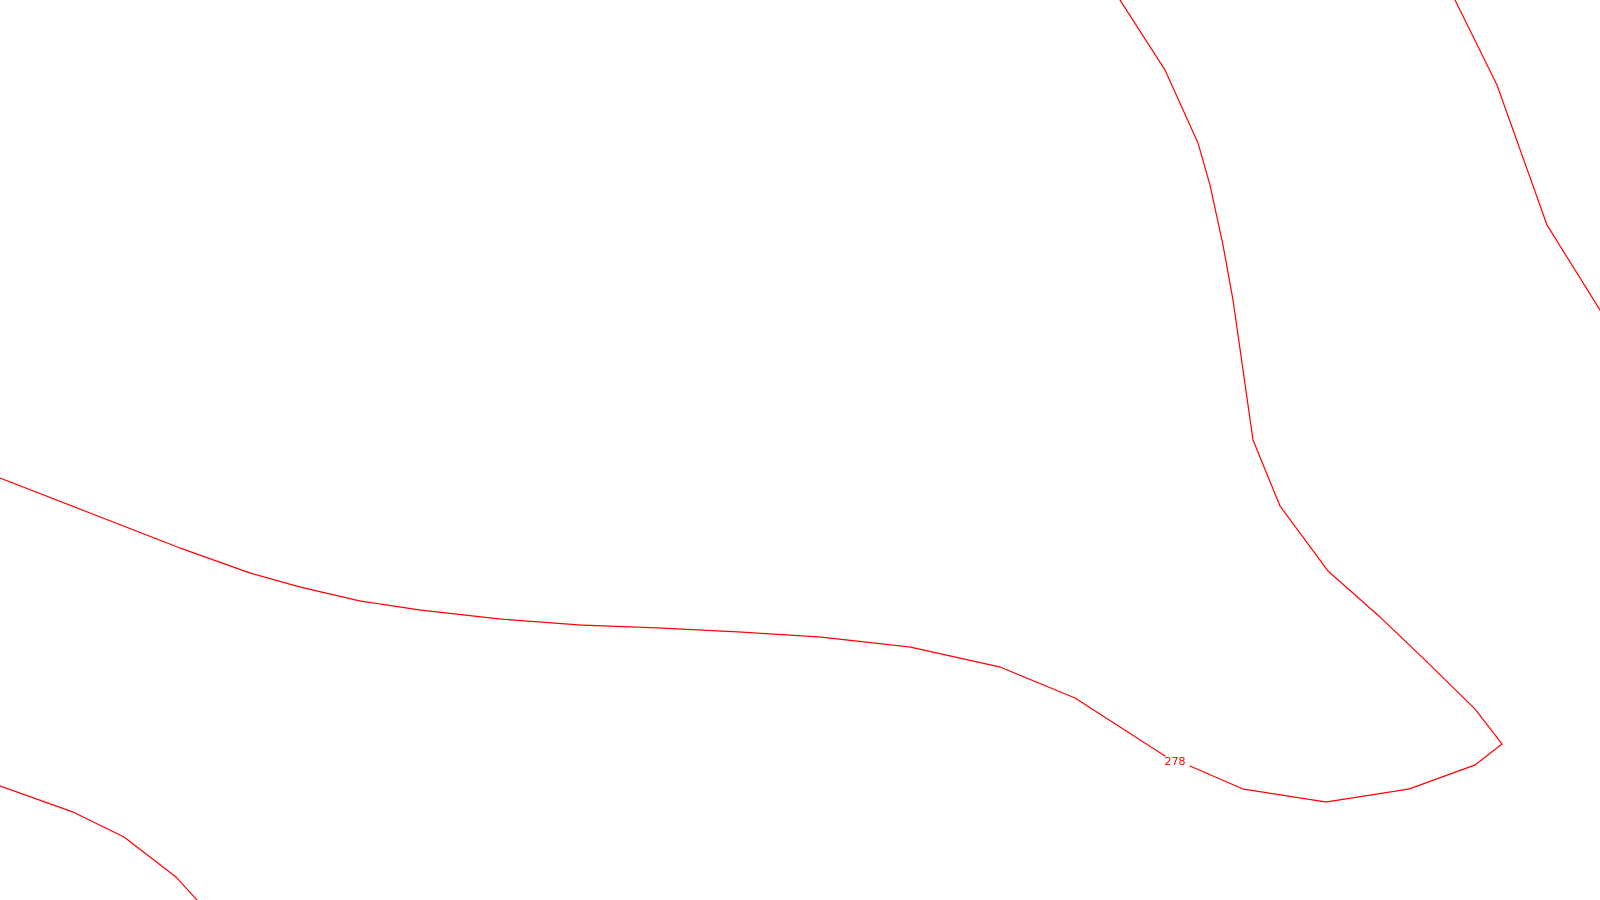 This screenshot has height=900, width=1600. Describe the element at coordinates (99, 842) in the screenshot. I see `contour-line-bottom-left` at that location.